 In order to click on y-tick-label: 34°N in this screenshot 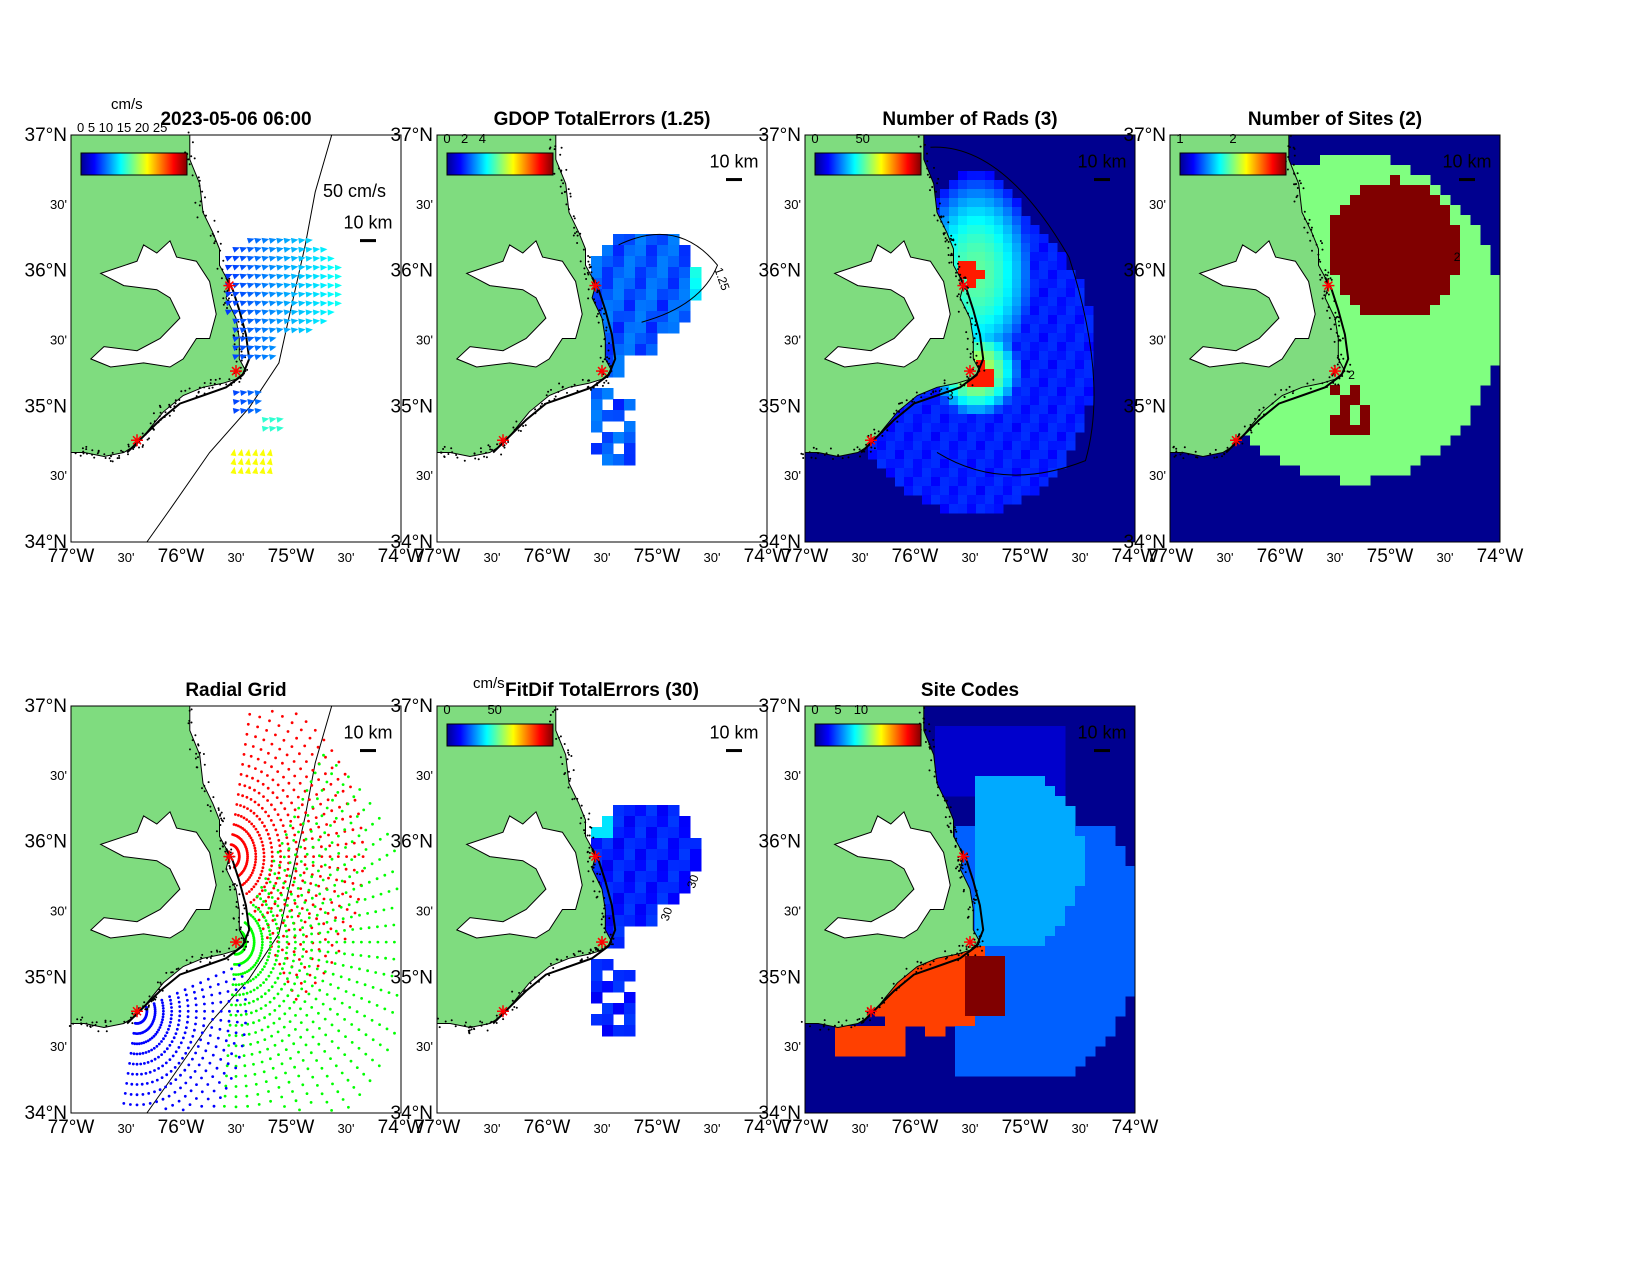, I will do `click(412, 542)`.